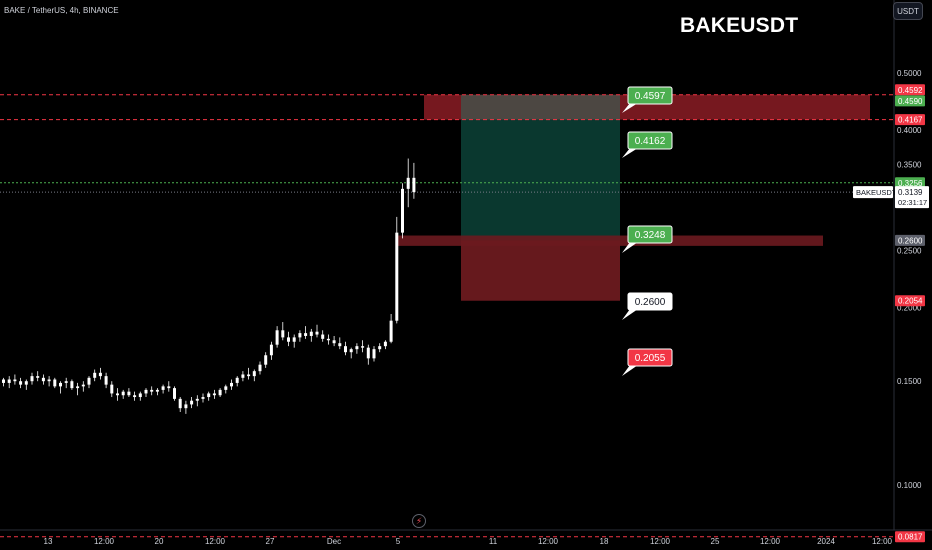  What do you see at coordinates (647, 362) in the screenshot?
I see `price-callout: 0.2055` at bounding box center [647, 362].